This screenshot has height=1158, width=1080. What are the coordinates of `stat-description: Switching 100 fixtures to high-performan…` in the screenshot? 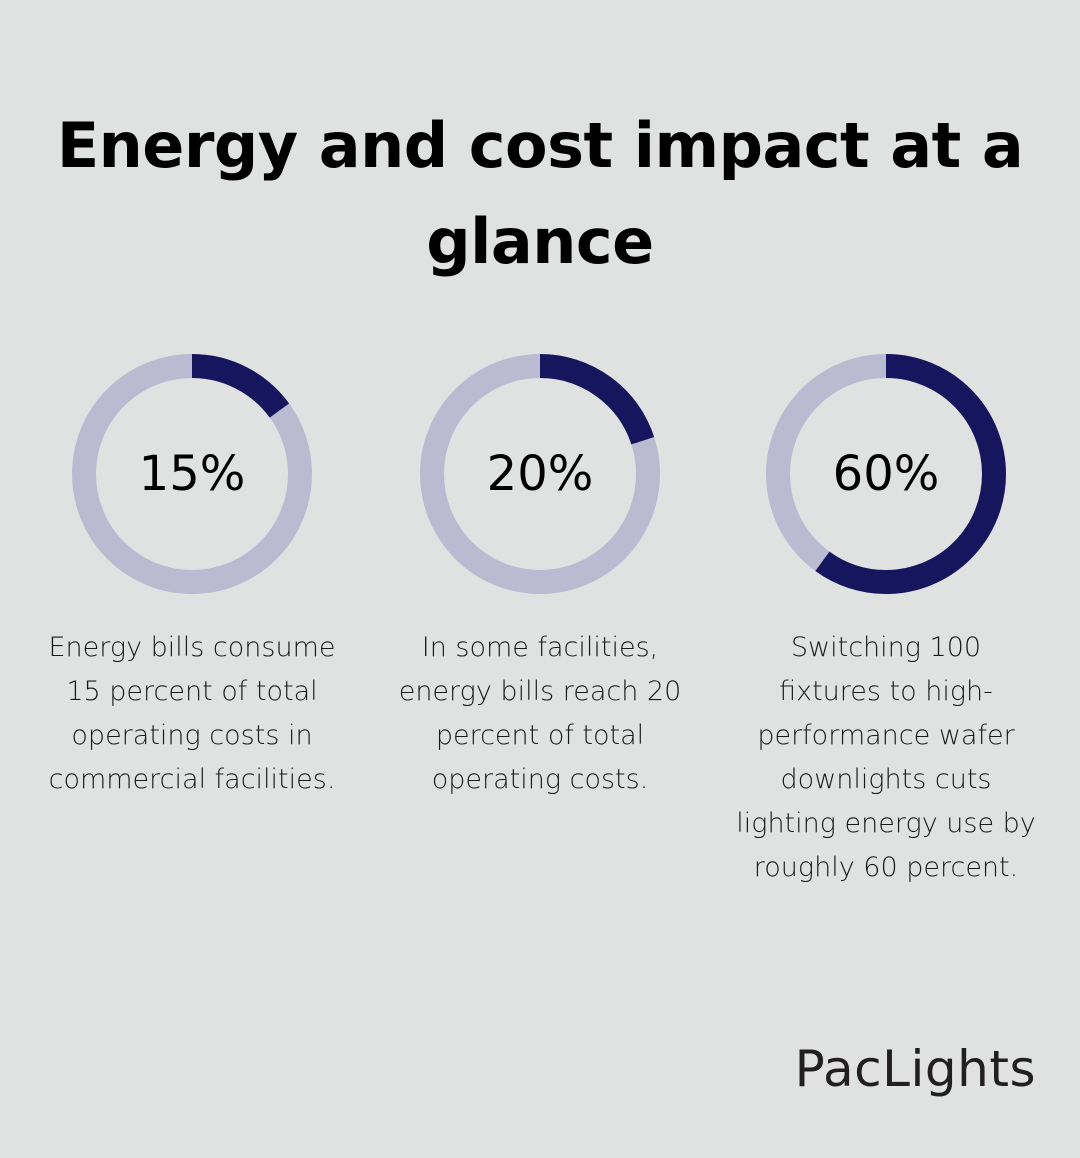 It's located at (886, 757).